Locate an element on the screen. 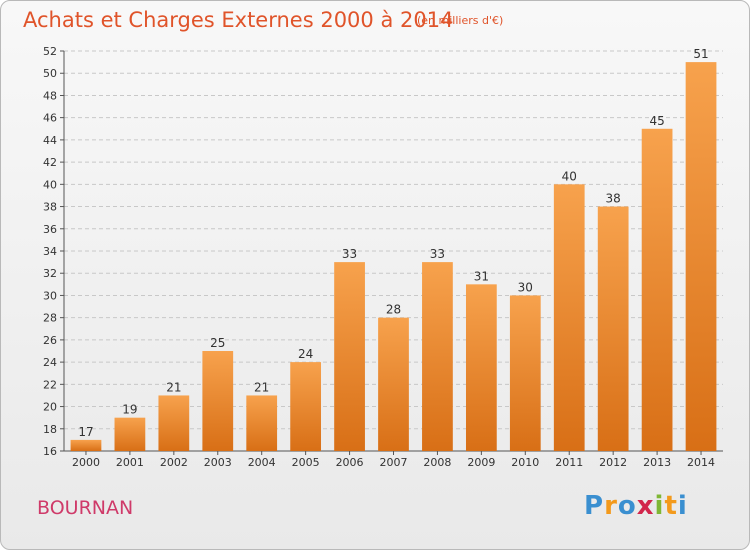  data-label: 45 is located at coordinates (656, 121).